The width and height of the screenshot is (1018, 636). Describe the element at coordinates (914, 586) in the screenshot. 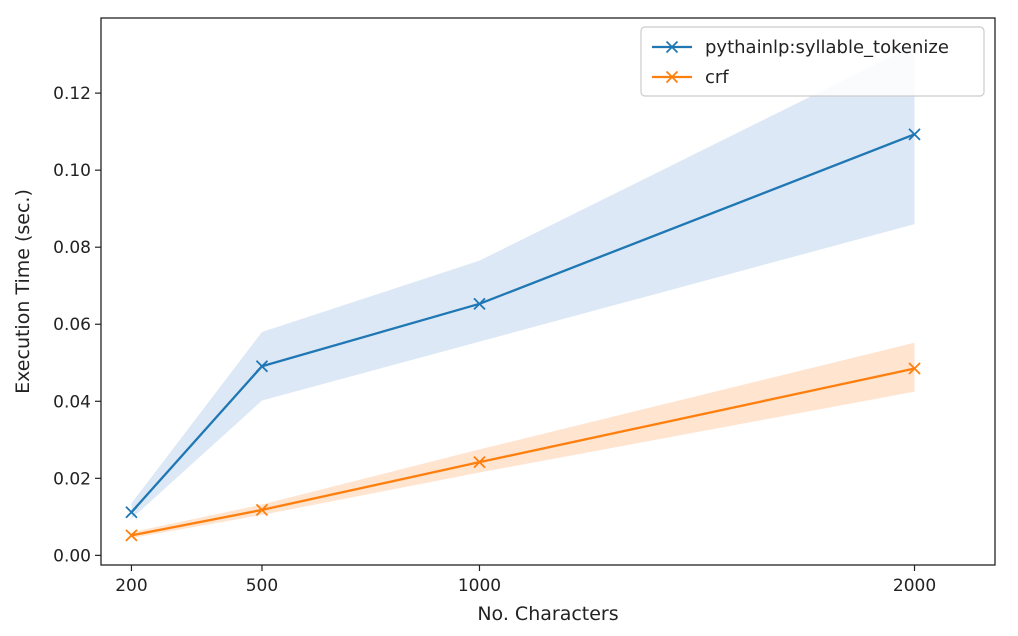

I see `x-tick-label: 2000` at that location.